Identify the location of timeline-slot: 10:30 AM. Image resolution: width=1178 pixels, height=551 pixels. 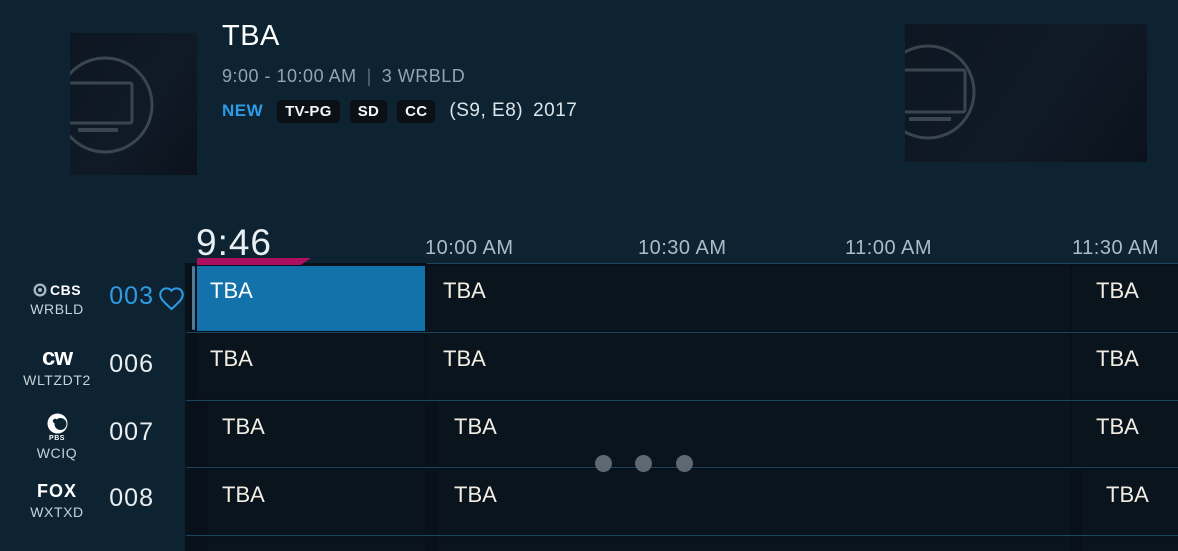
(682, 248).